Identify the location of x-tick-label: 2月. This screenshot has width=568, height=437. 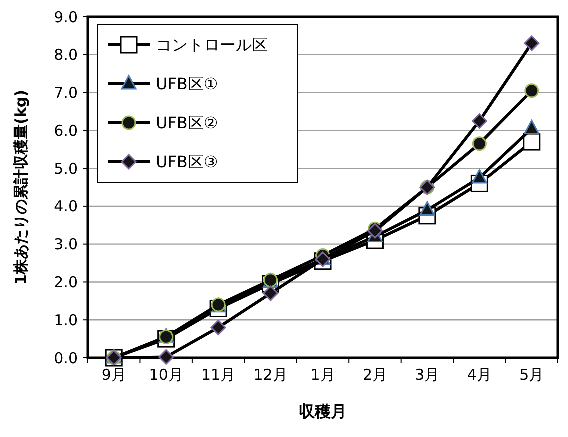
(375, 375).